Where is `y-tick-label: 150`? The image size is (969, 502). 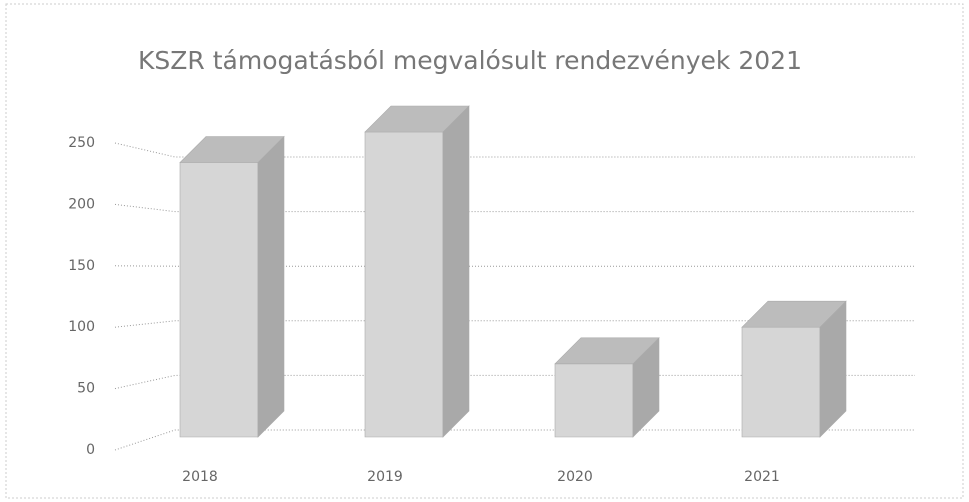 y-tick-label: 150 is located at coordinates (81, 266).